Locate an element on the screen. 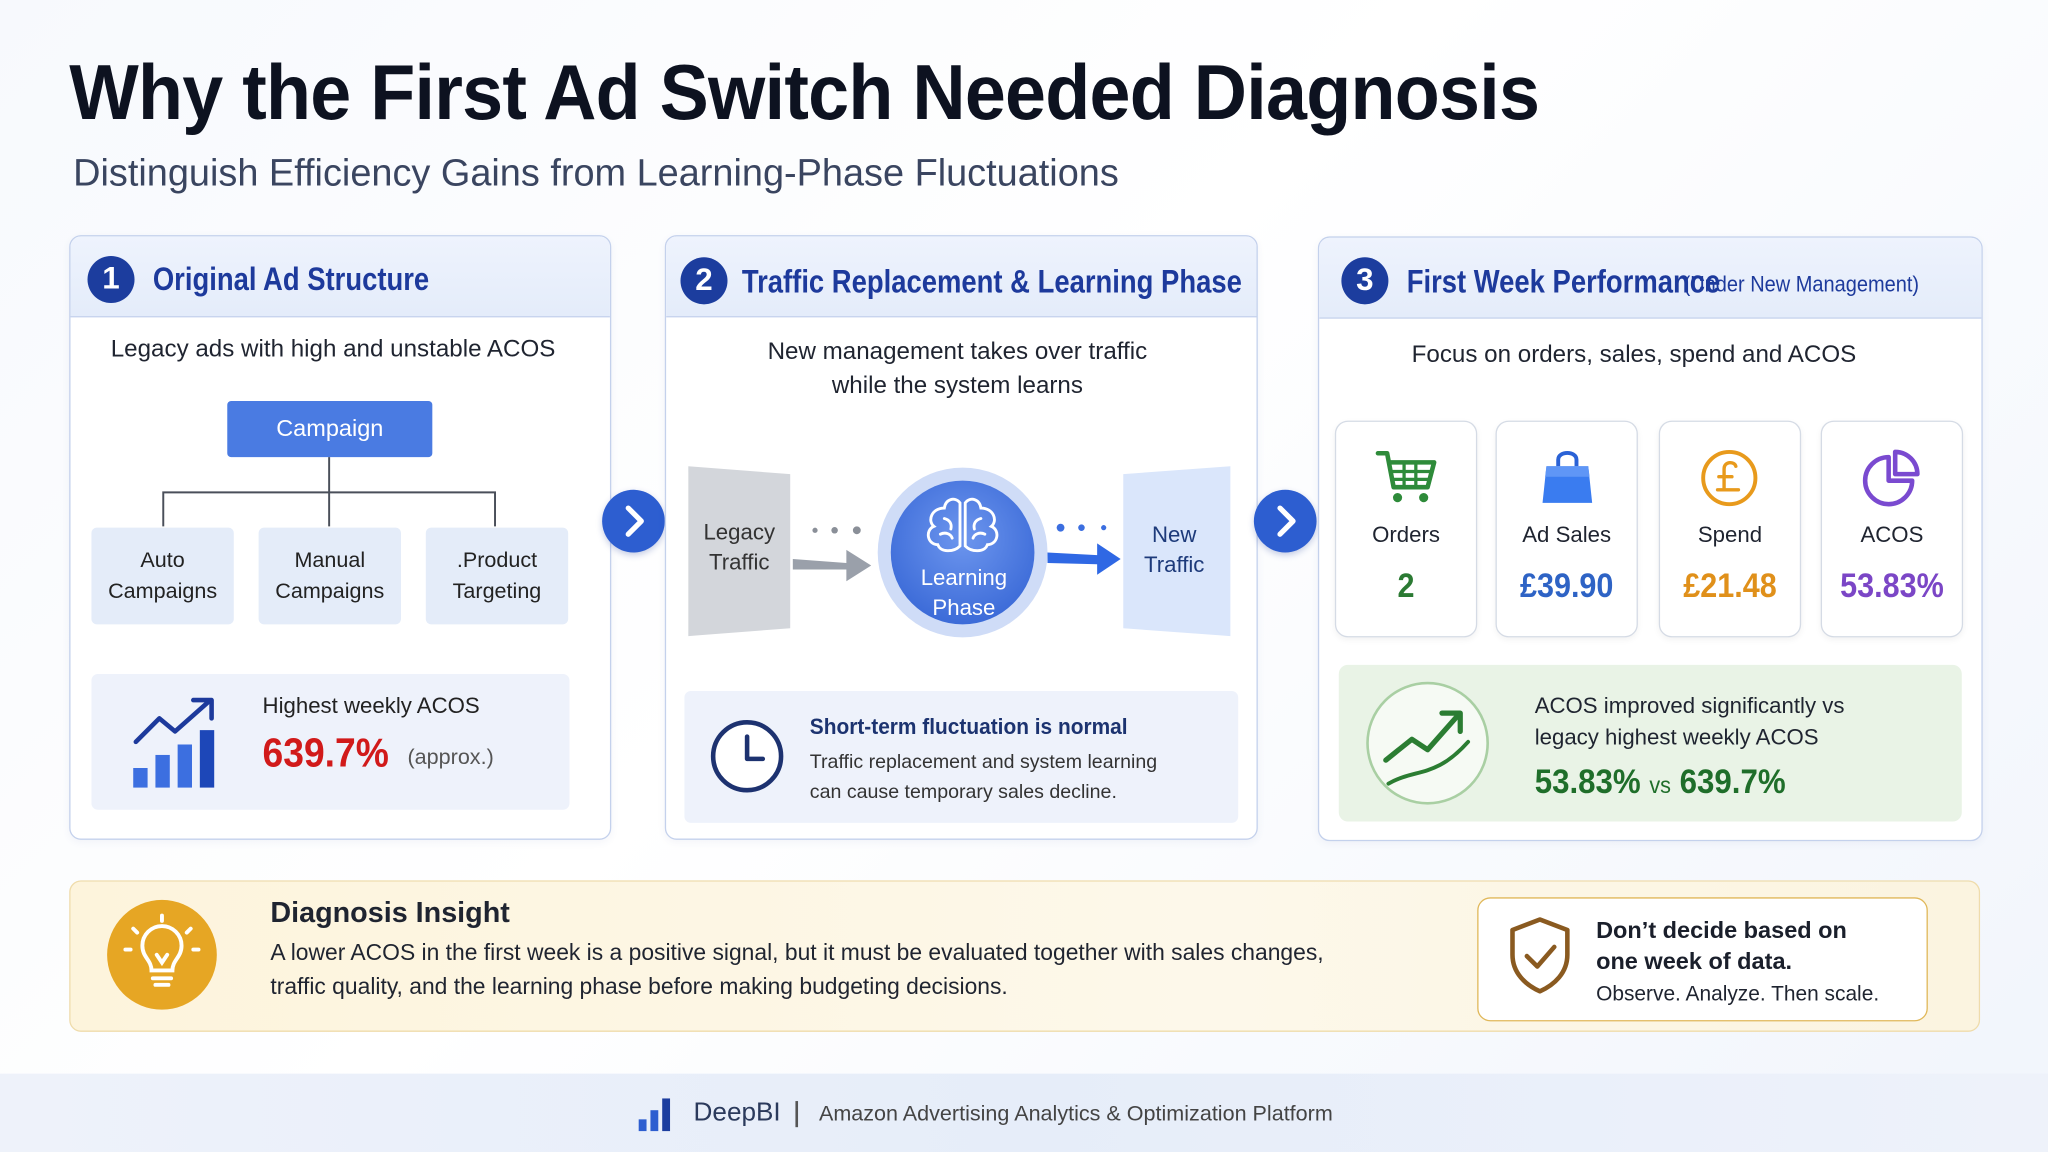  metric-card: Ad Sales £39.90 is located at coordinates (1566, 529).